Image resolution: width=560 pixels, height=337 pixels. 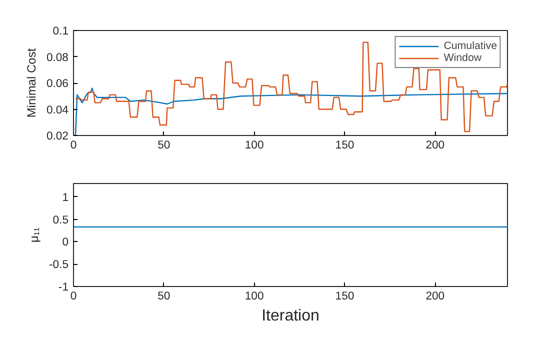 What do you see at coordinates (63, 288) in the screenshot?
I see `y-tick-label: -1` at bounding box center [63, 288].